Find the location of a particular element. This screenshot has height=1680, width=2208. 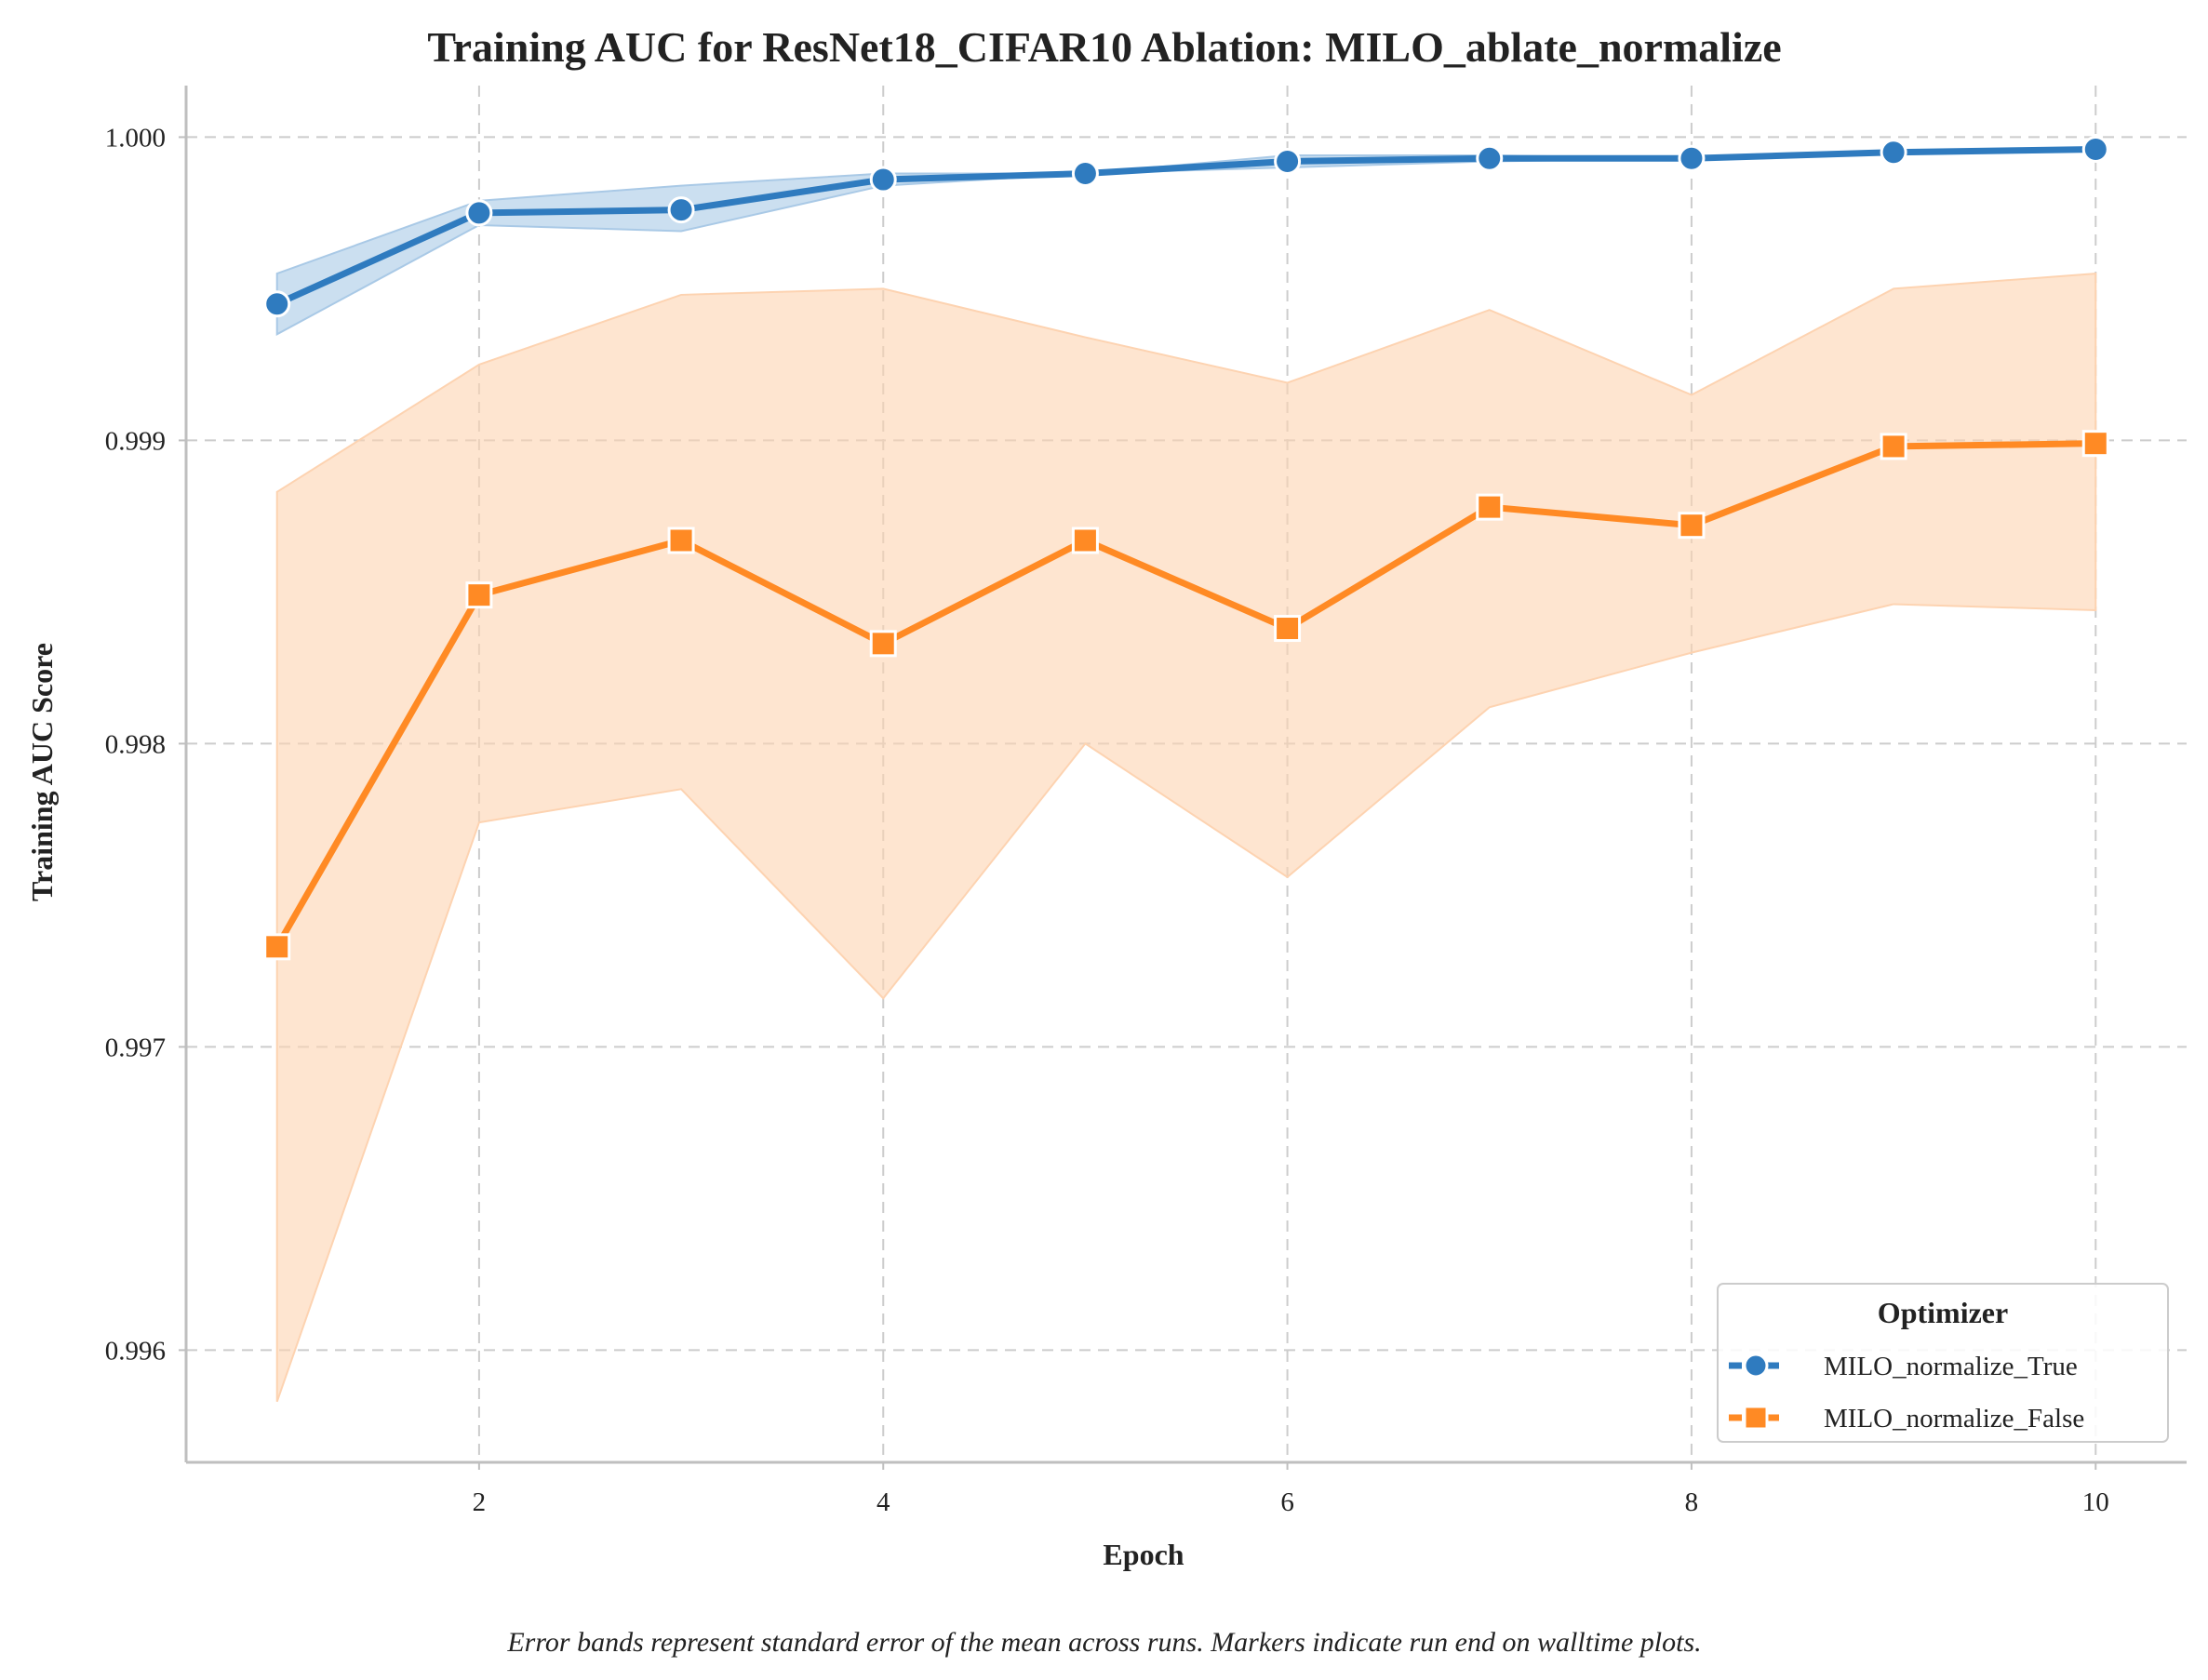

series-line-MILO_normalize_True is located at coordinates (1186, 226).